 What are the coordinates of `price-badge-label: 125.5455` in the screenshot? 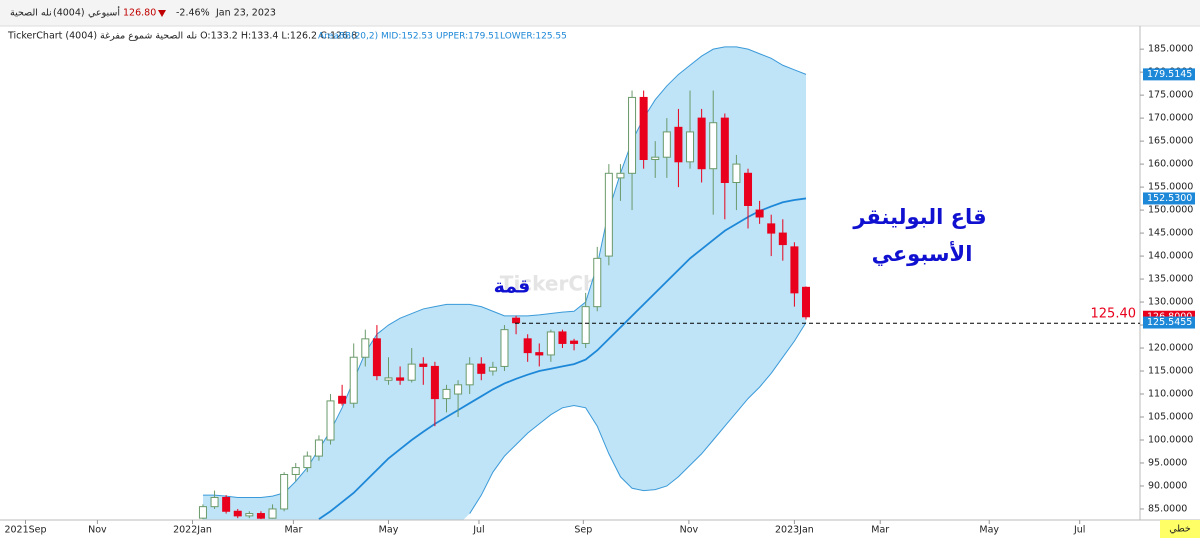 It's located at (1169, 322).